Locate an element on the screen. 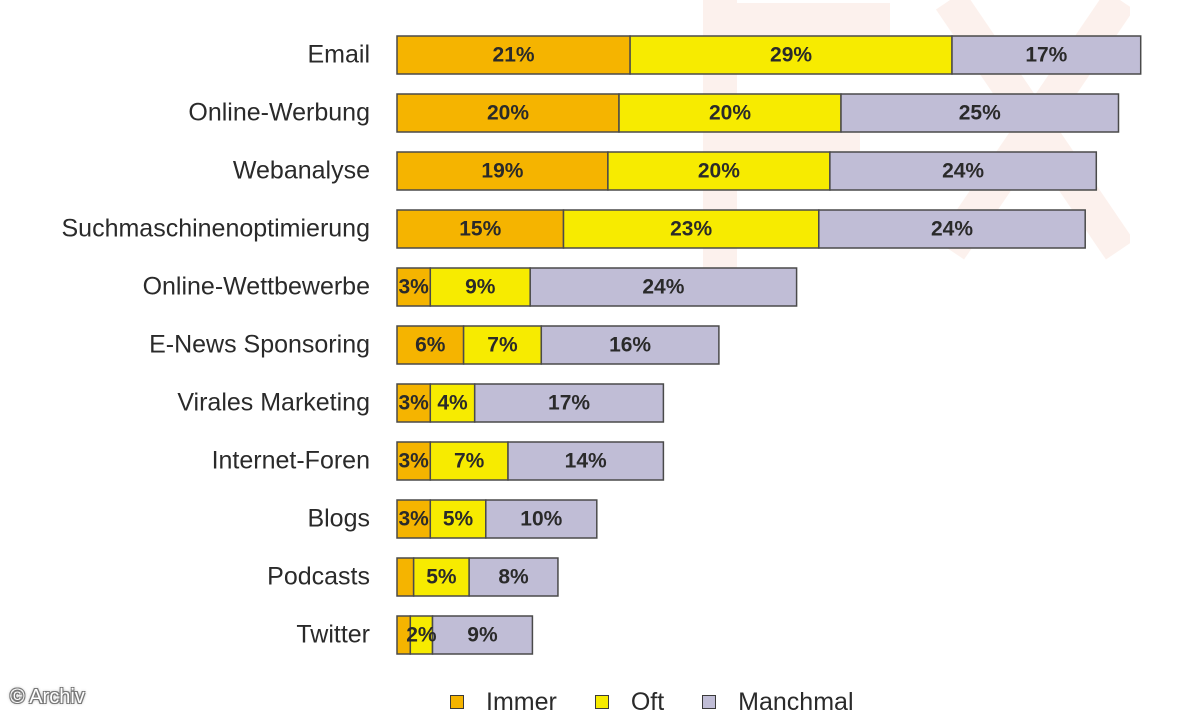  legend-label-immer: Immer is located at coordinates (521, 701).